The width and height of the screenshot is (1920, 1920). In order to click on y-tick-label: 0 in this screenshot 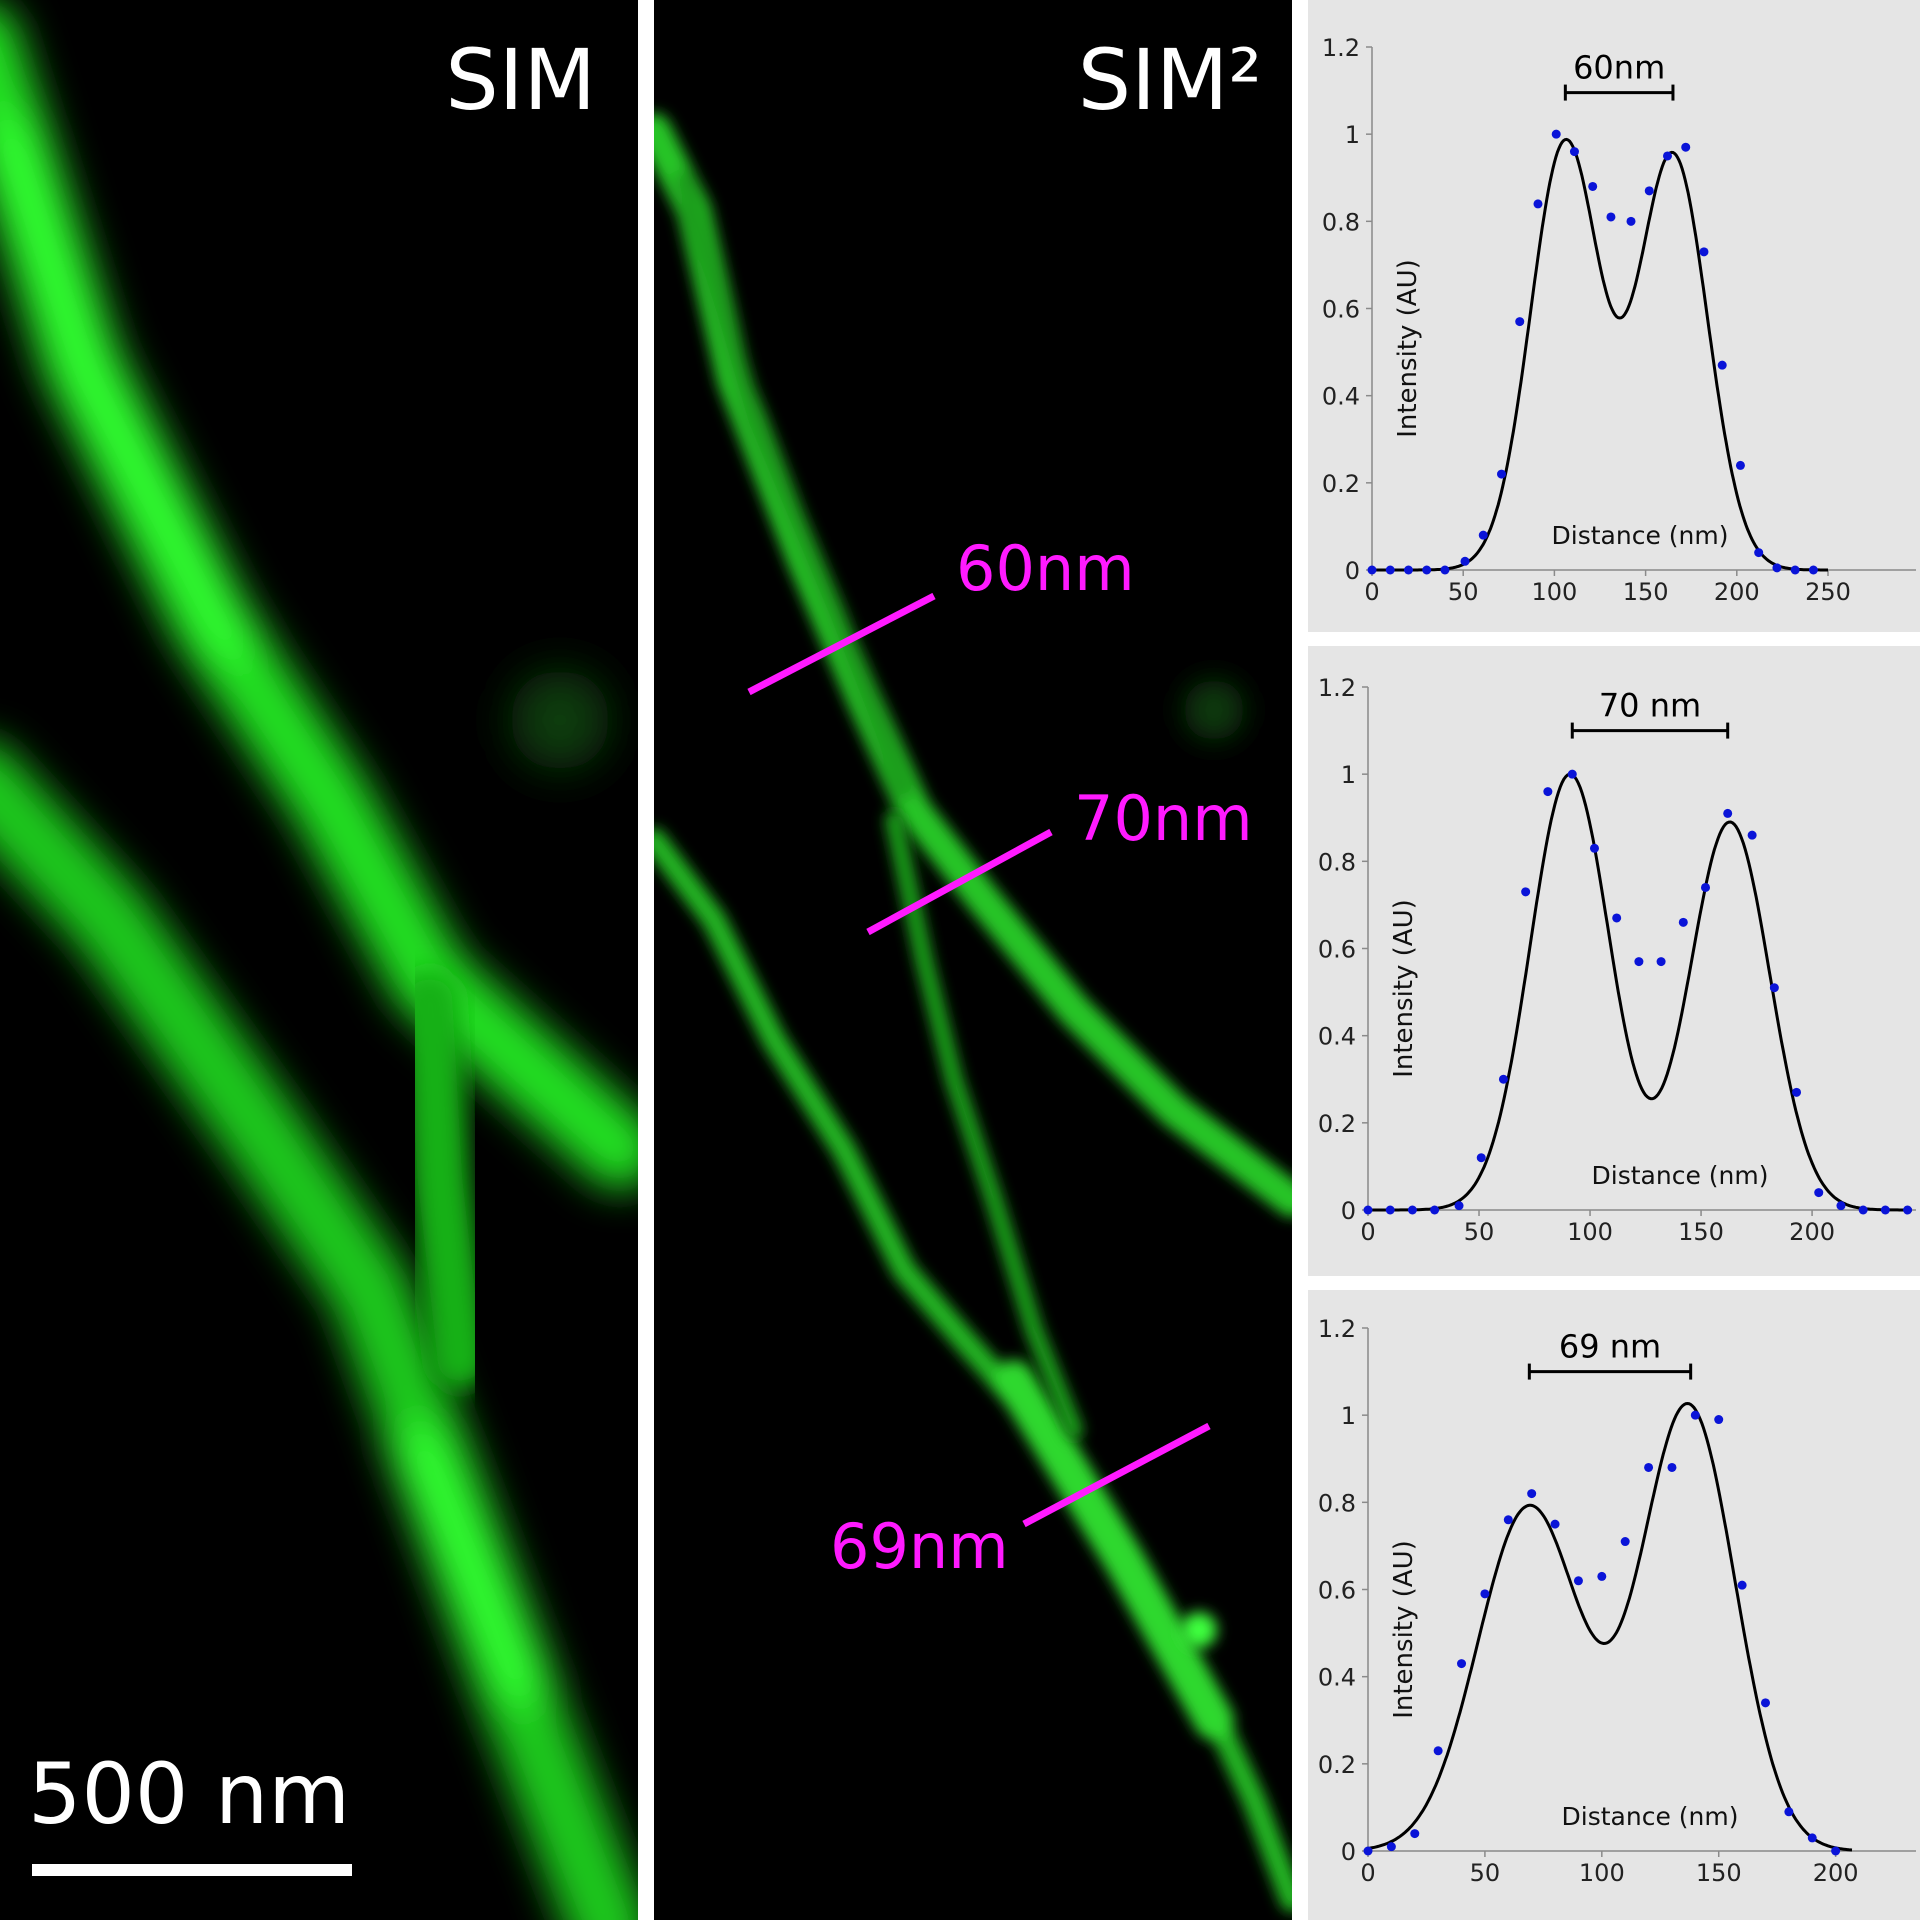, I will do `click(1352, 571)`.